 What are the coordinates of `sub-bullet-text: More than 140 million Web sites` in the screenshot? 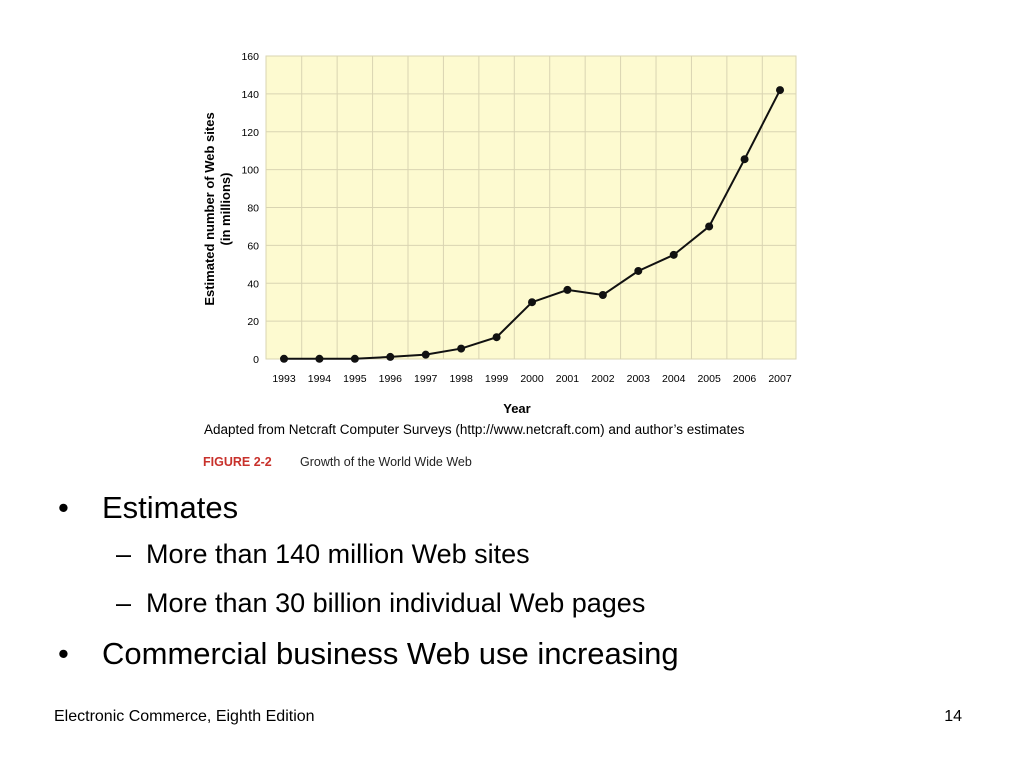 It's located at (338, 554).